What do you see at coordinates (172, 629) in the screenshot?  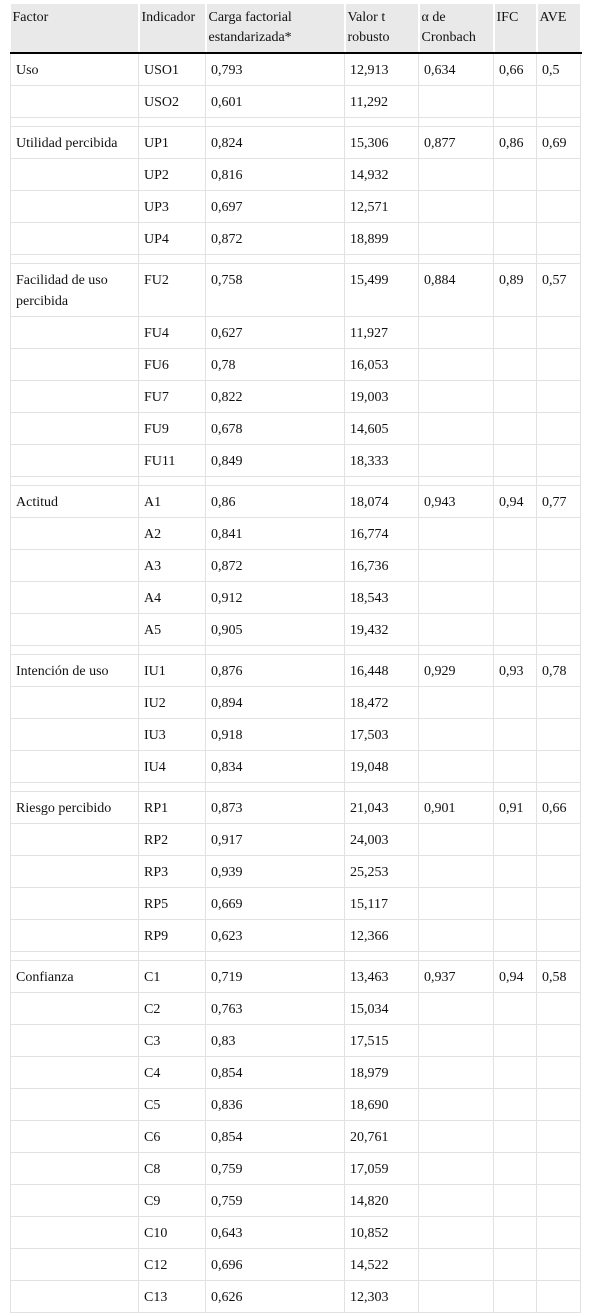 I see `data-cell: A5` at bounding box center [172, 629].